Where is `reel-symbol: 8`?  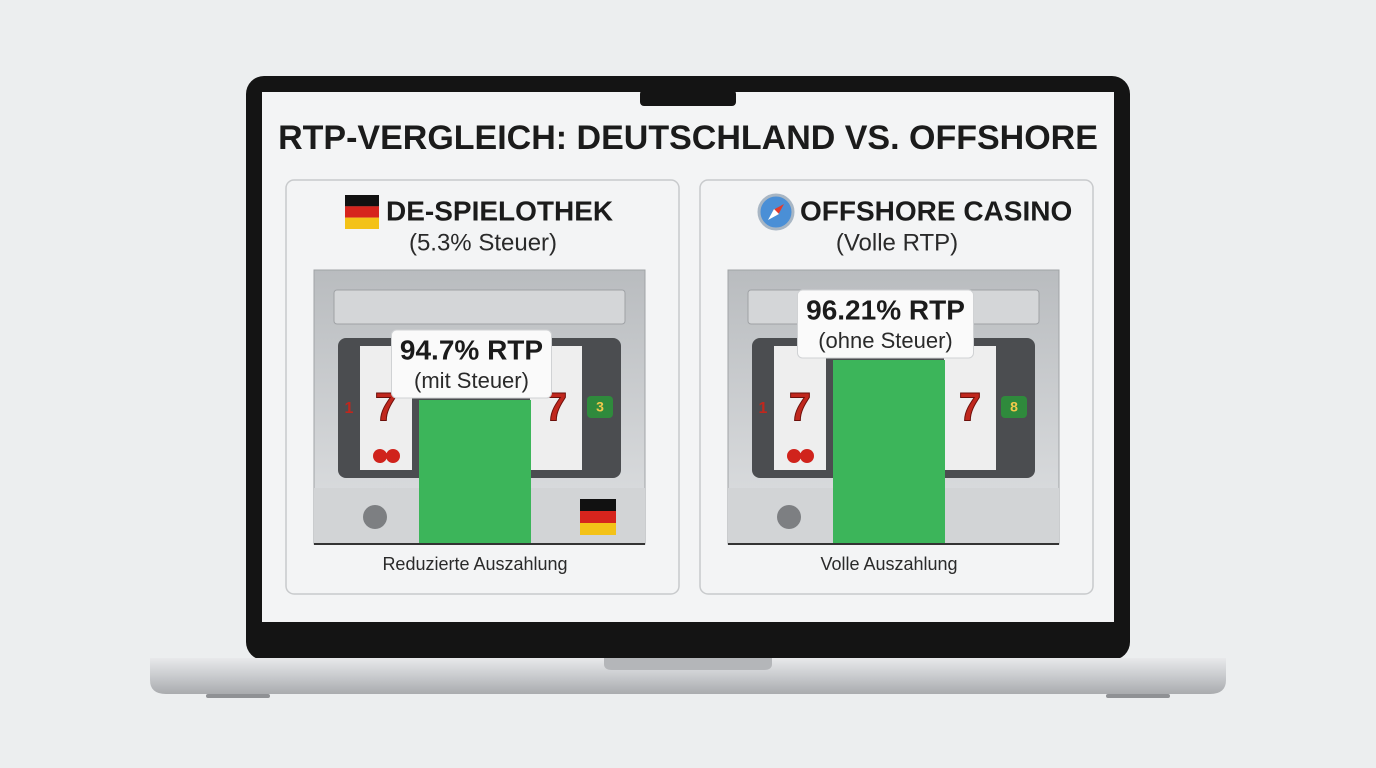
reel-symbol: 8 is located at coordinates (1014, 407).